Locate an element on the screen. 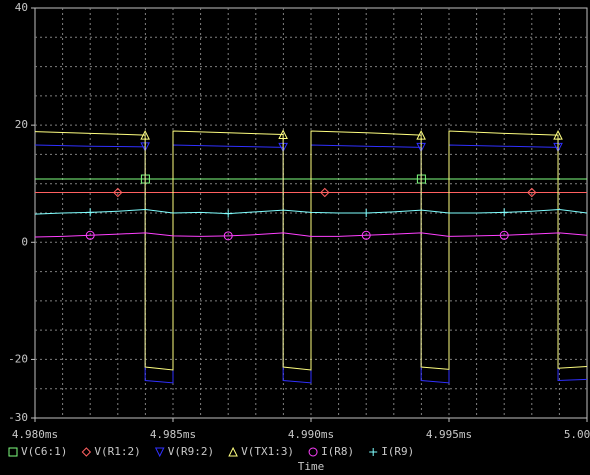 The height and width of the screenshot is (475, 590). y-tick-label: 20 is located at coordinates (21, 124).